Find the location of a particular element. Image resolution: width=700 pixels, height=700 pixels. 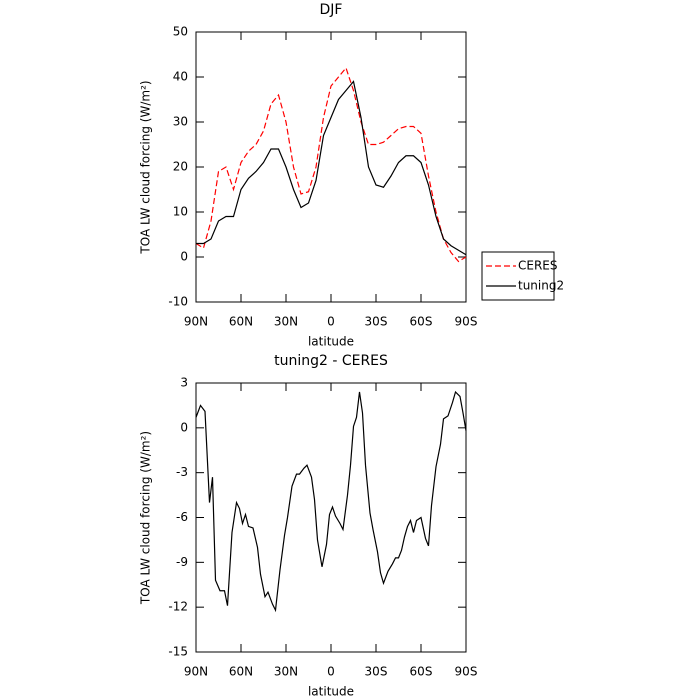

y-tick-label: -6 is located at coordinates (182, 517).